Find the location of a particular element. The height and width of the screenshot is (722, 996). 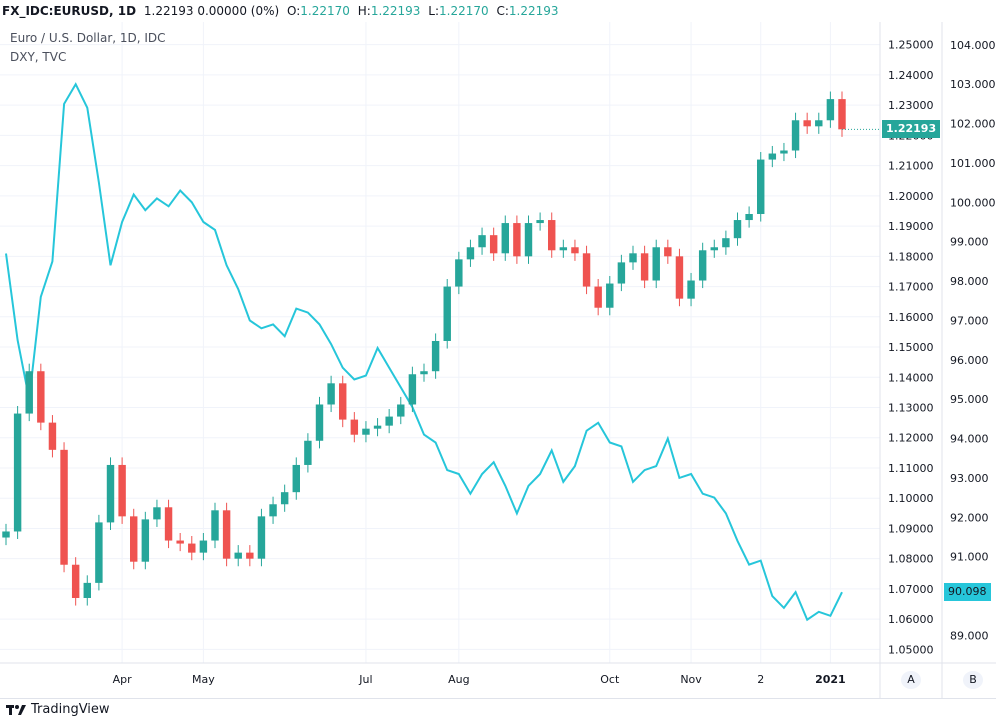

price-tick-label: 1.25000 is located at coordinates (911, 45).